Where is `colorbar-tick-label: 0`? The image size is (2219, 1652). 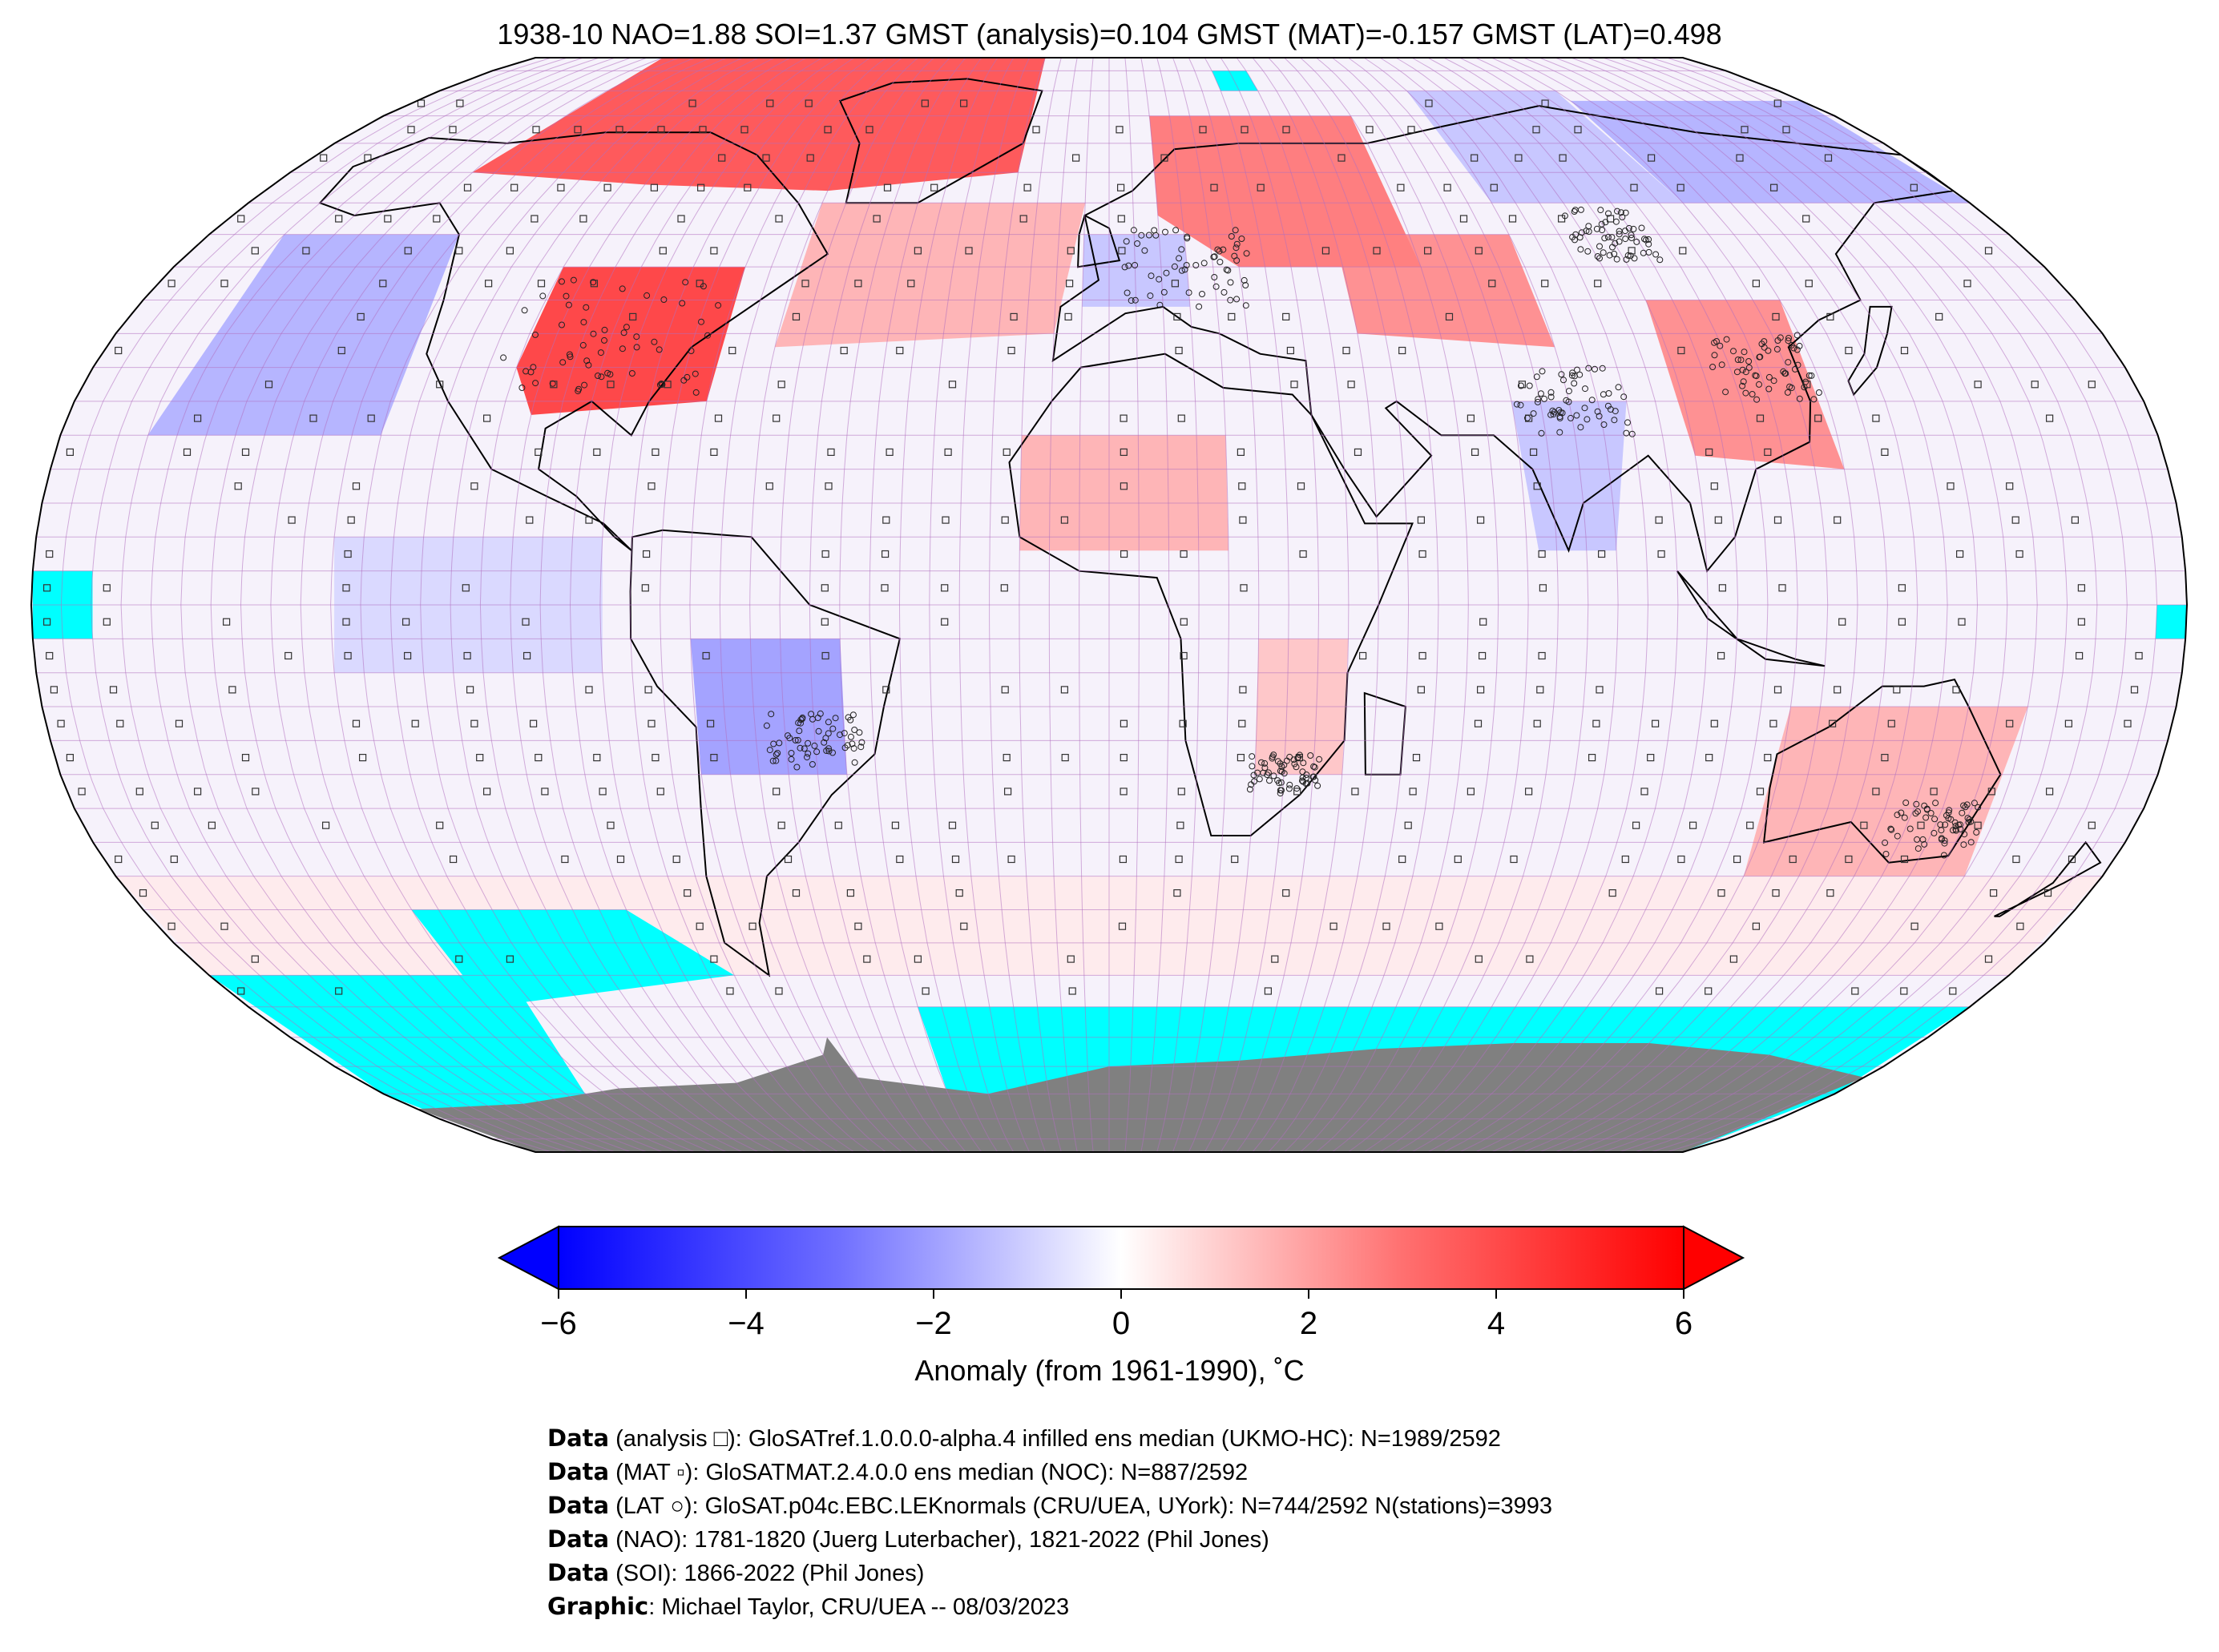
colorbar-tick-label: 0 is located at coordinates (1122, 1324).